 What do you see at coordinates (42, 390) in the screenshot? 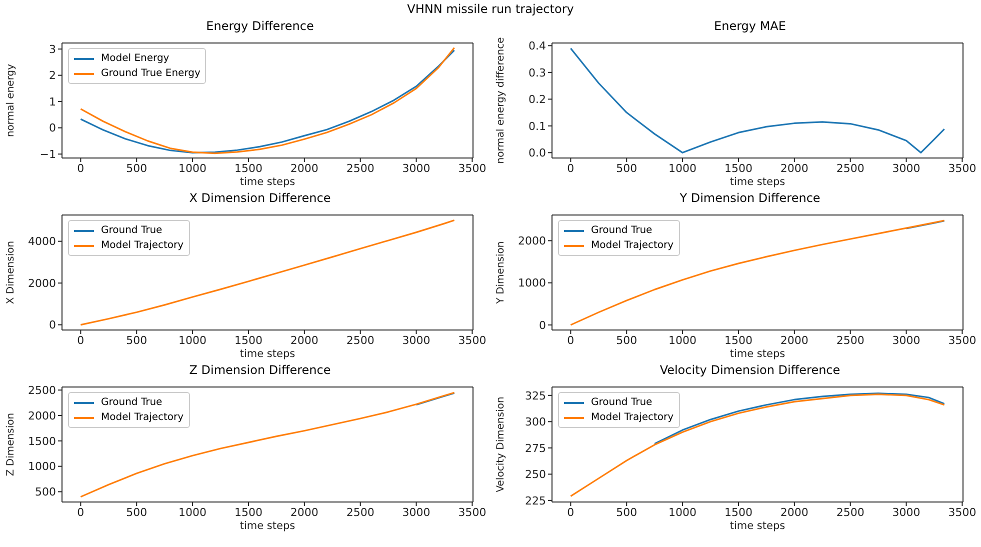
I see `y-tick-label: 2500` at bounding box center [42, 390].